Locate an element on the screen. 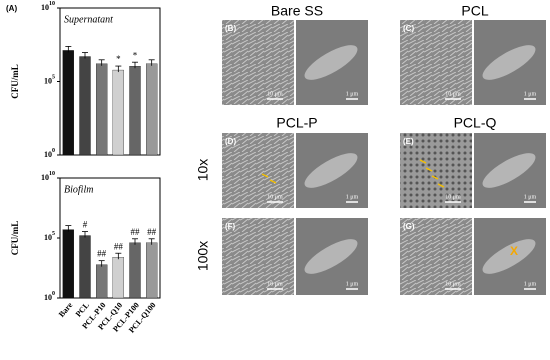 The width and height of the screenshot is (550, 360). column-heading: PCL is located at coordinates (474, 11).